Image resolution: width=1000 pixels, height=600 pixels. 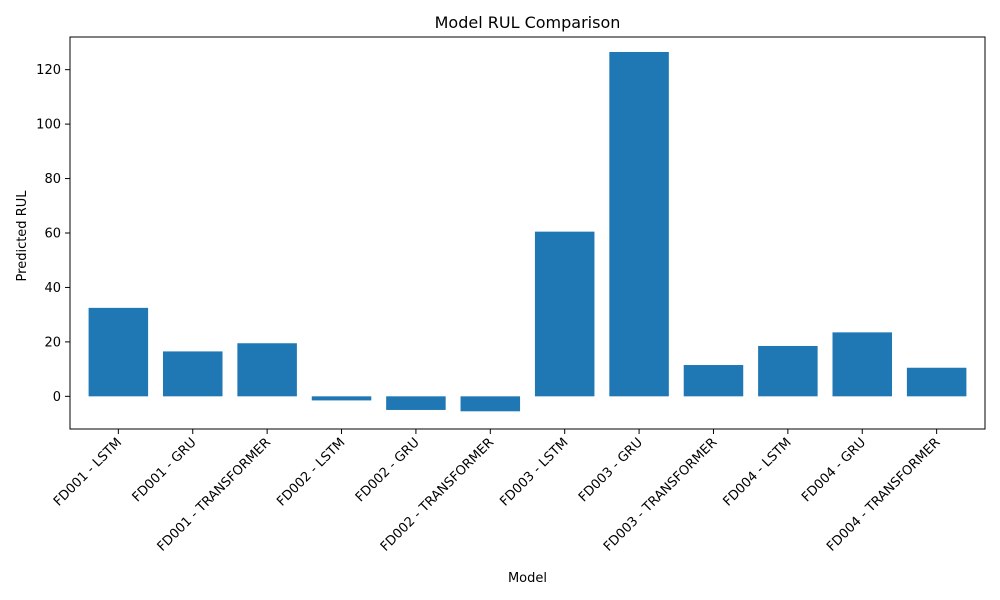 I want to click on x-tick-label: FD003 - LSTM, so click(x=534, y=472).